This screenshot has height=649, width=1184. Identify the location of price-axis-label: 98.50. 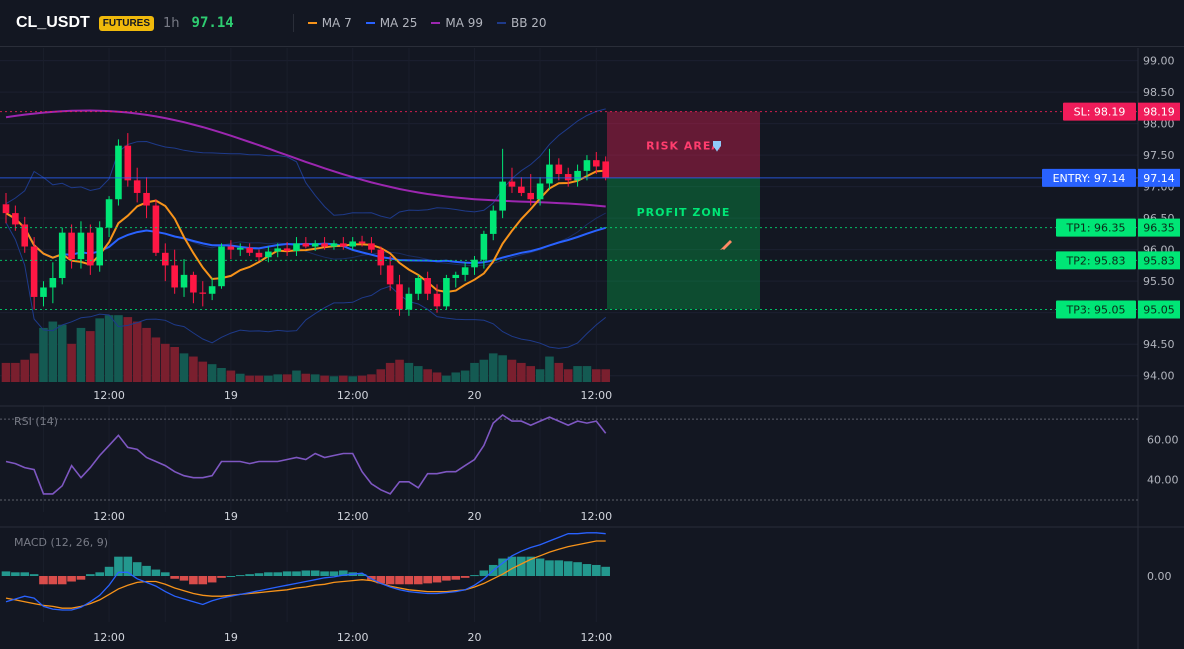
(1159, 92).